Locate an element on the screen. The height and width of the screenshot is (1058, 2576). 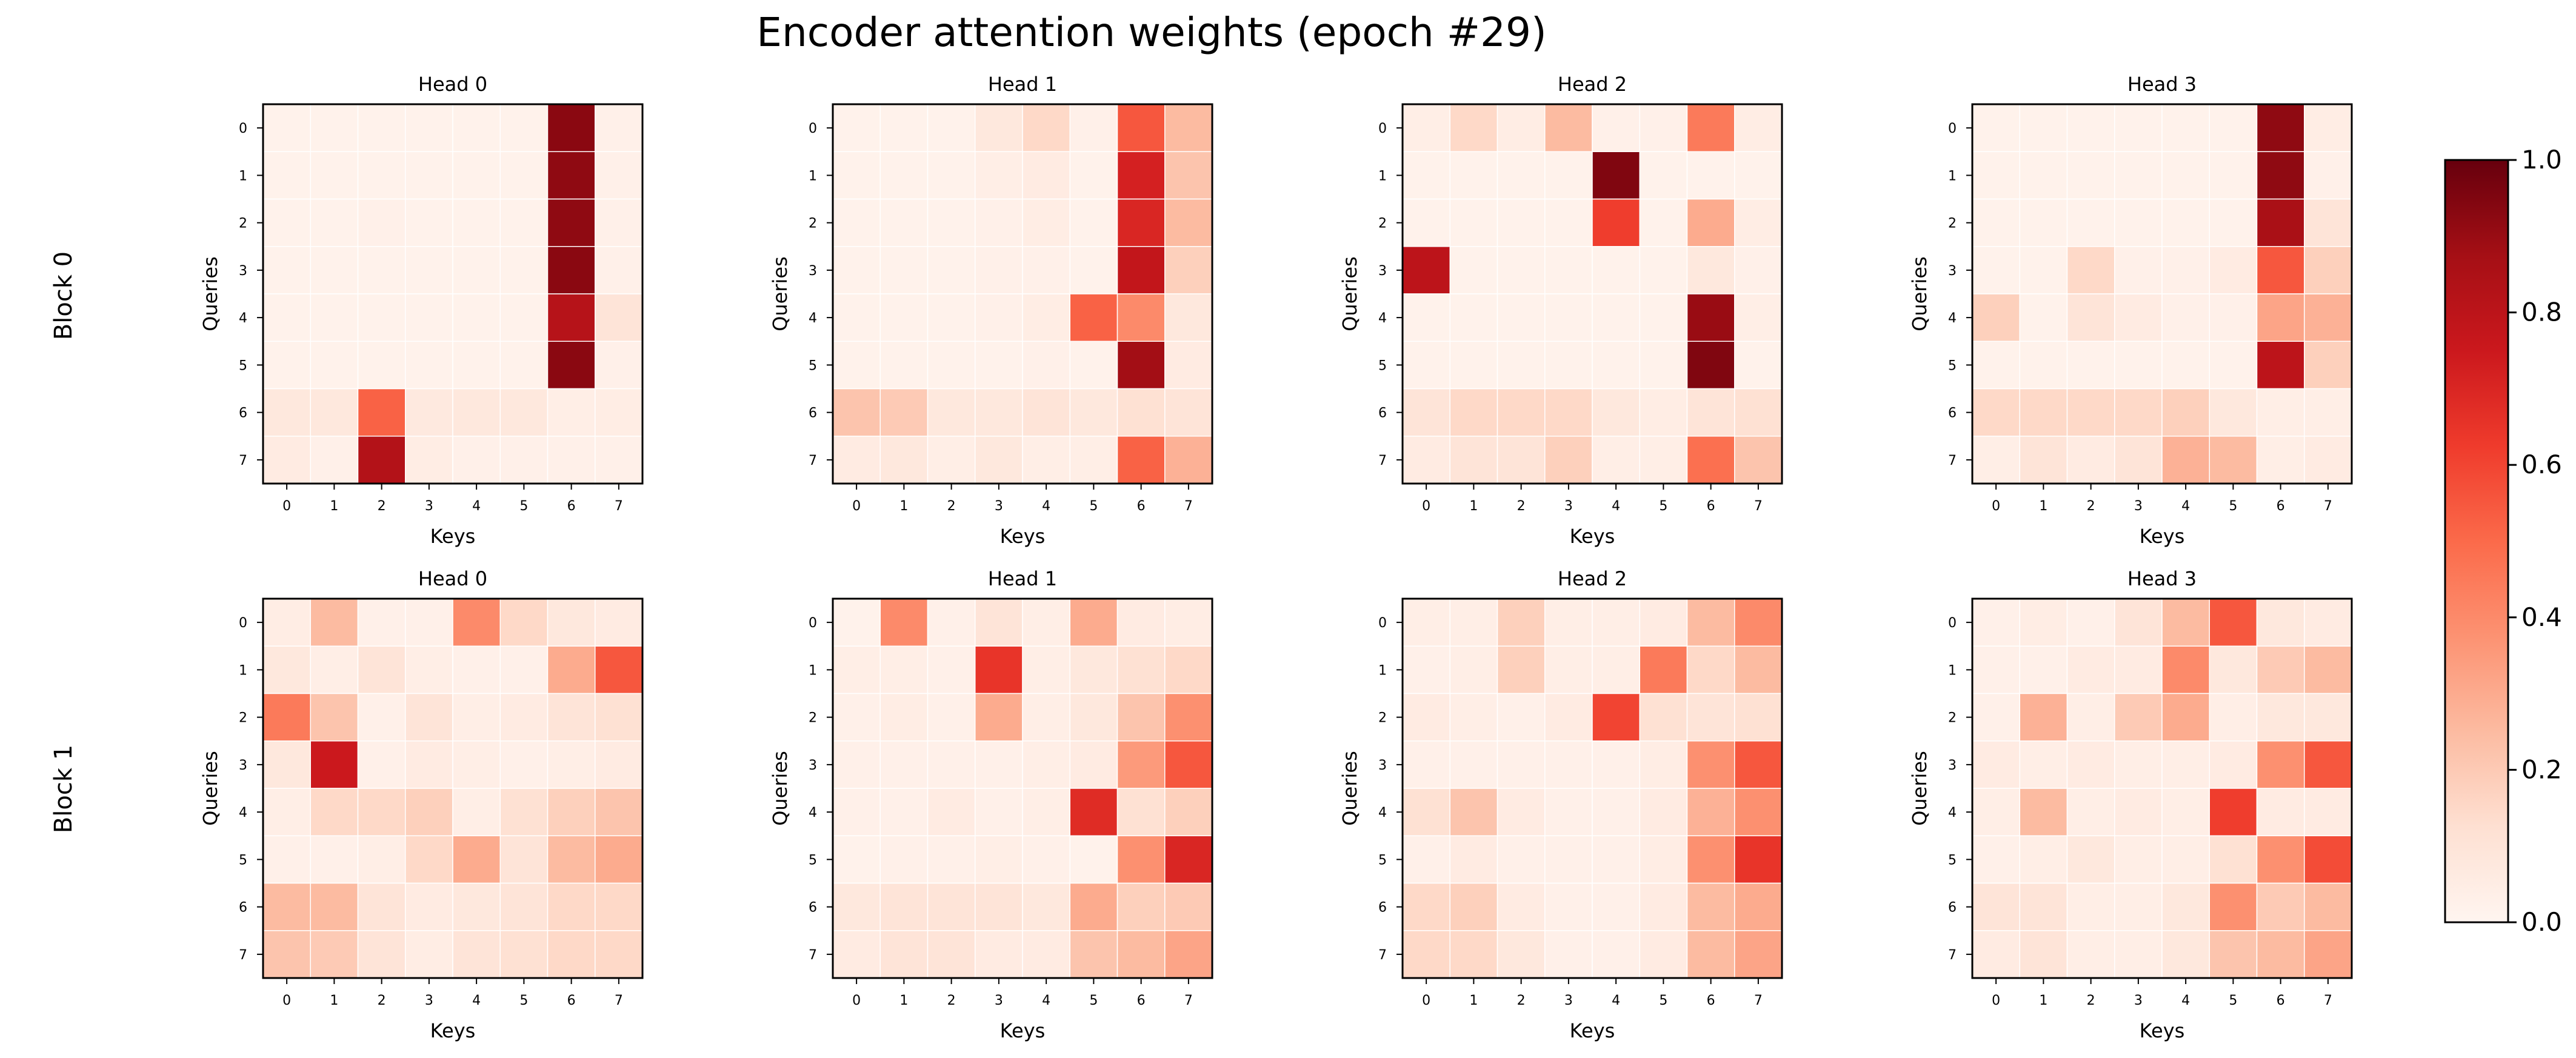
y-tick-label: 0 is located at coordinates (1382, 623).